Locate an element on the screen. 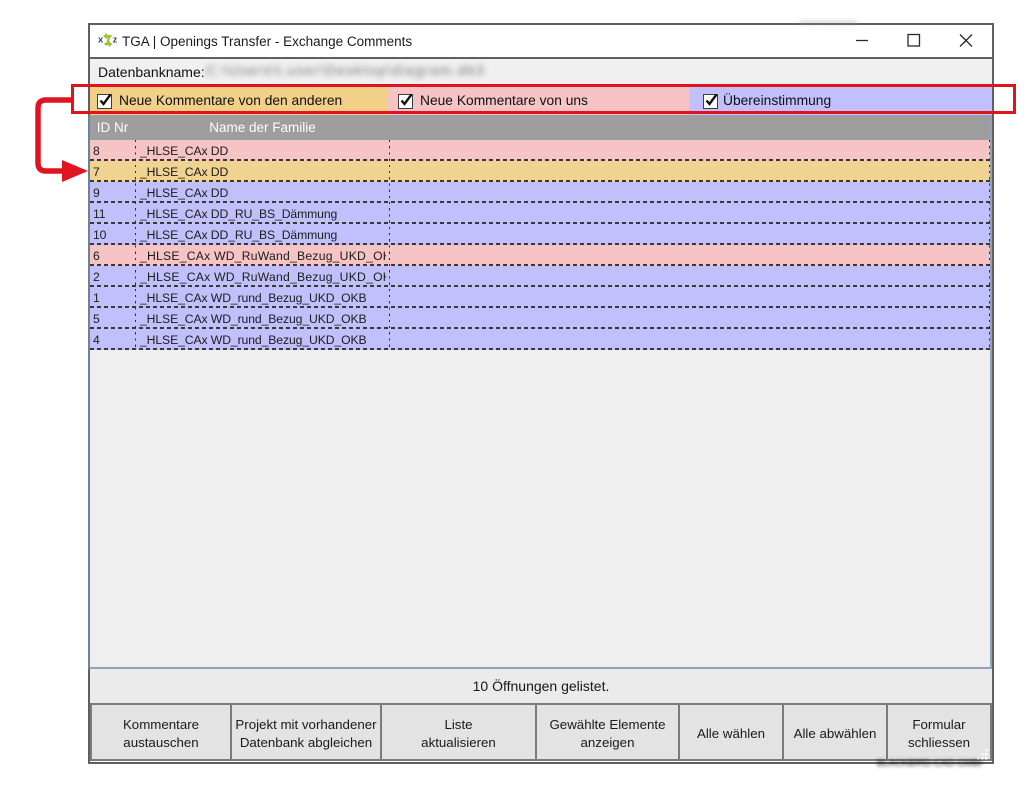 The width and height of the screenshot is (1024, 785). svg-text: z is located at coordinates (115, 39).